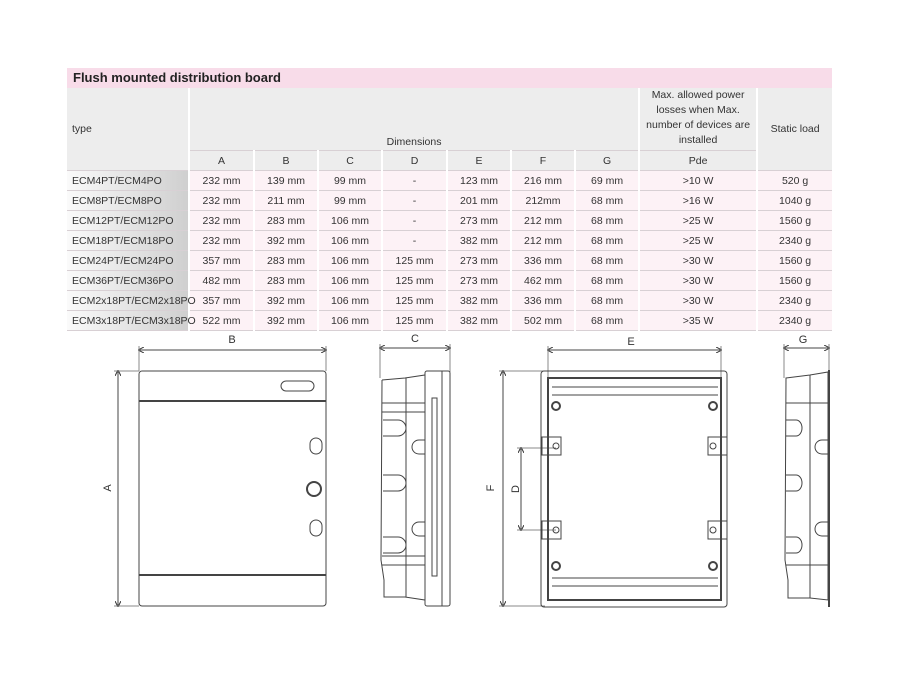  What do you see at coordinates (698, 320) in the screenshot?
I see `cell-pde: >35 W` at bounding box center [698, 320].